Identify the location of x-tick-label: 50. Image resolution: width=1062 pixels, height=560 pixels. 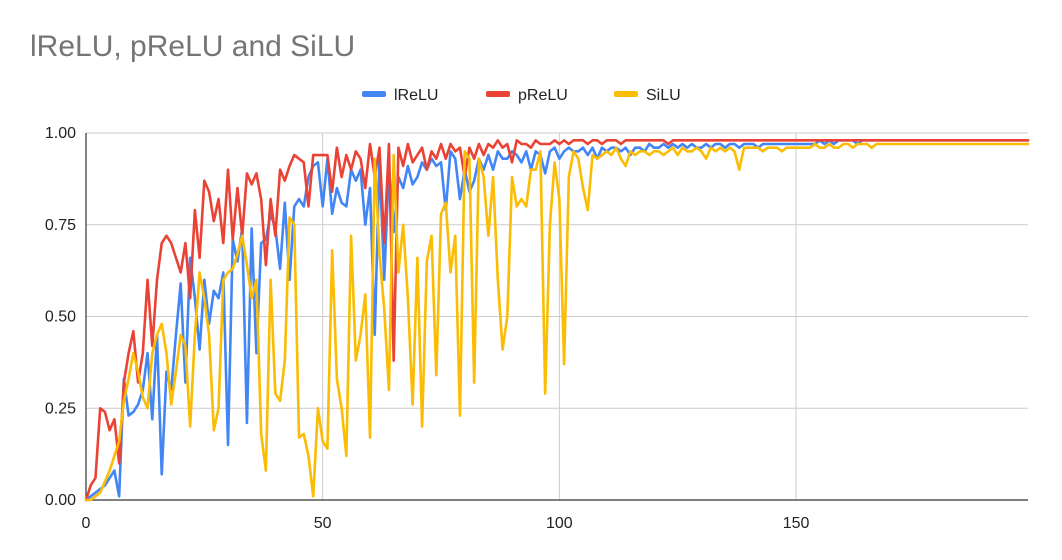
(323, 523).